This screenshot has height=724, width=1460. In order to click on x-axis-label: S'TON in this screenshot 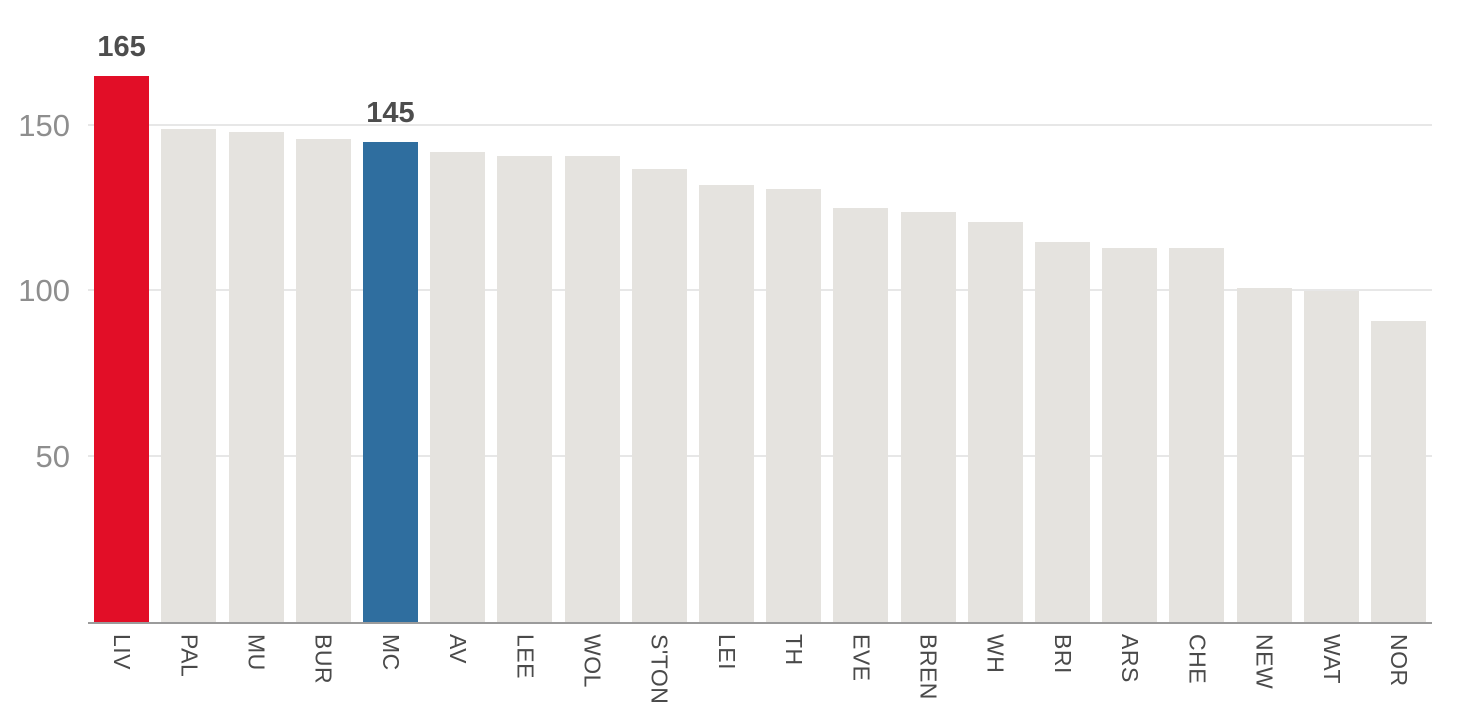, I will do `click(659, 669)`.